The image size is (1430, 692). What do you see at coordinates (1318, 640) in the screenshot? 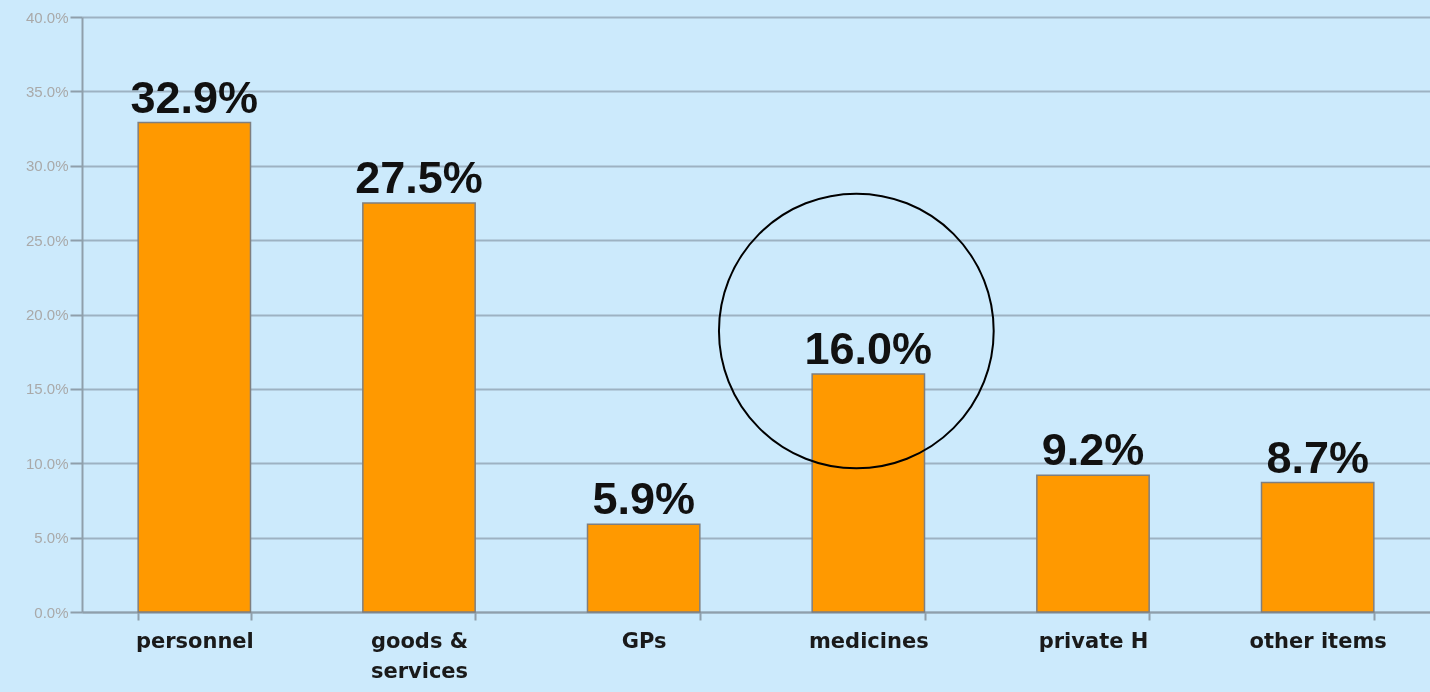
I see `x-tick-label: other items` at bounding box center [1318, 640].